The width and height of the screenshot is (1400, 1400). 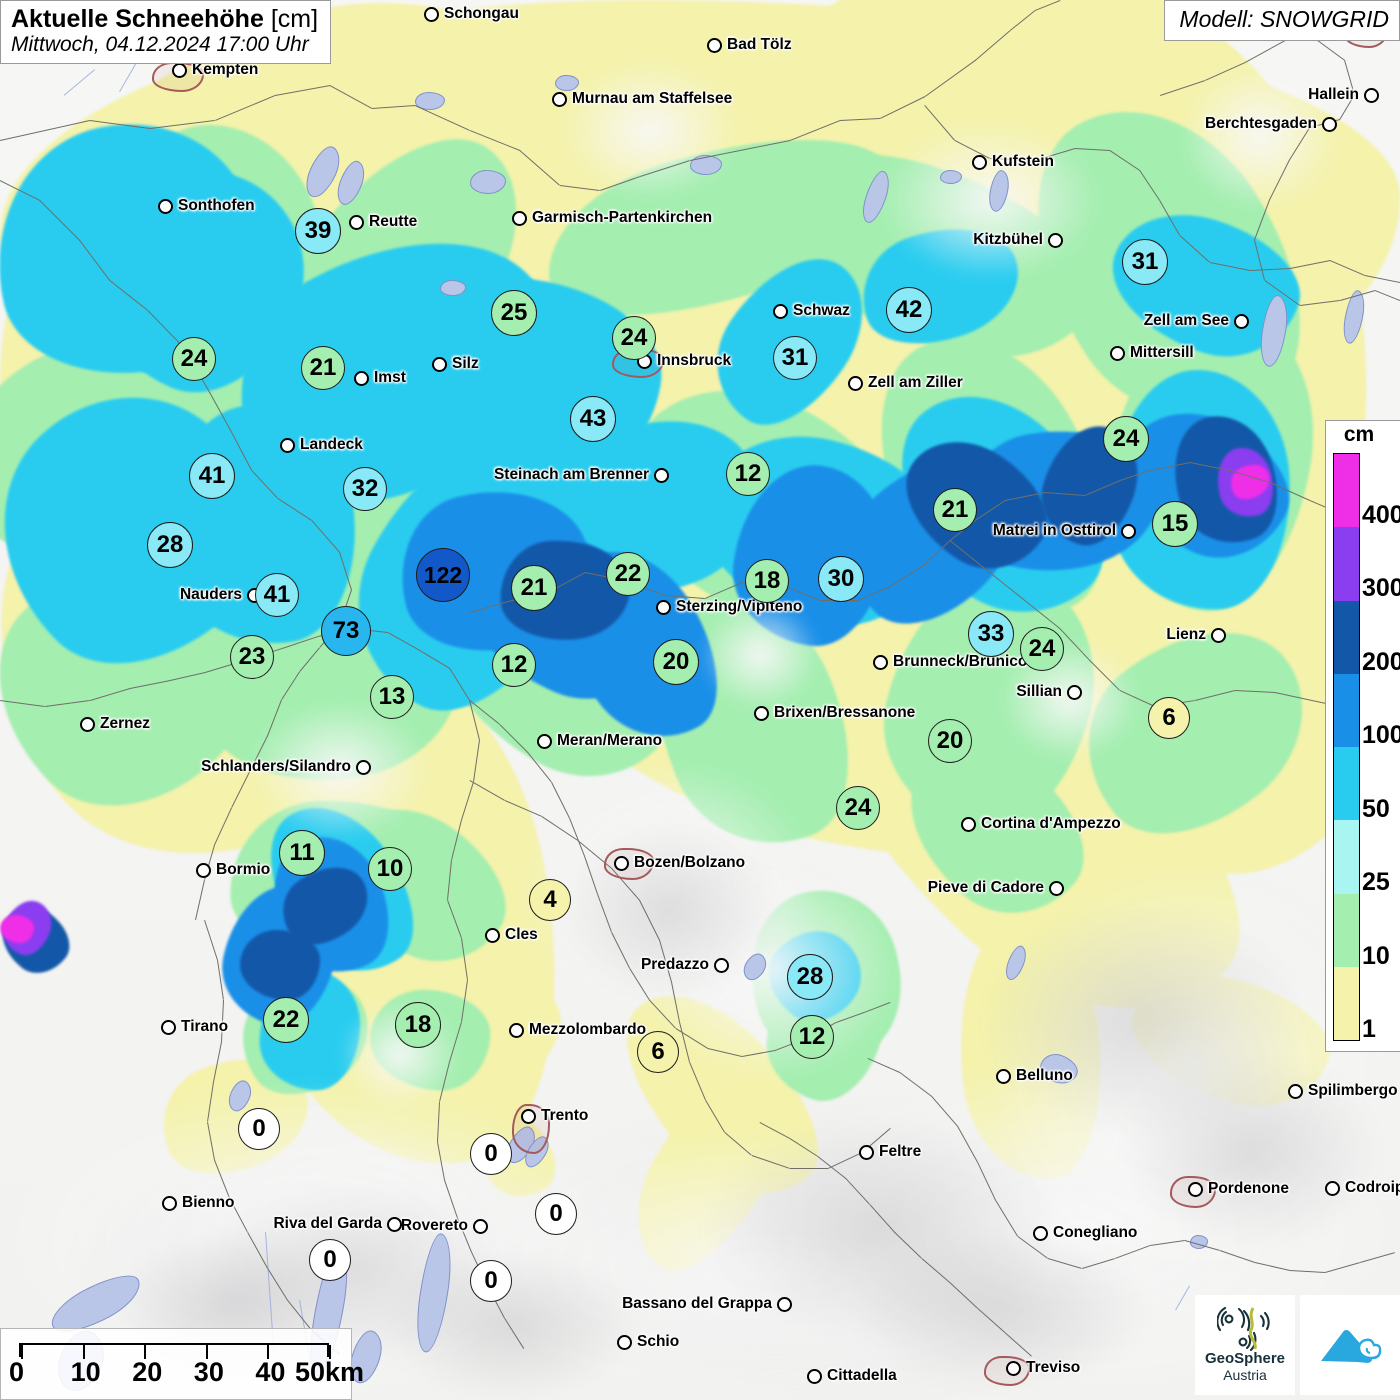 I want to click on station-value-marker: 32, so click(x=365, y=489).